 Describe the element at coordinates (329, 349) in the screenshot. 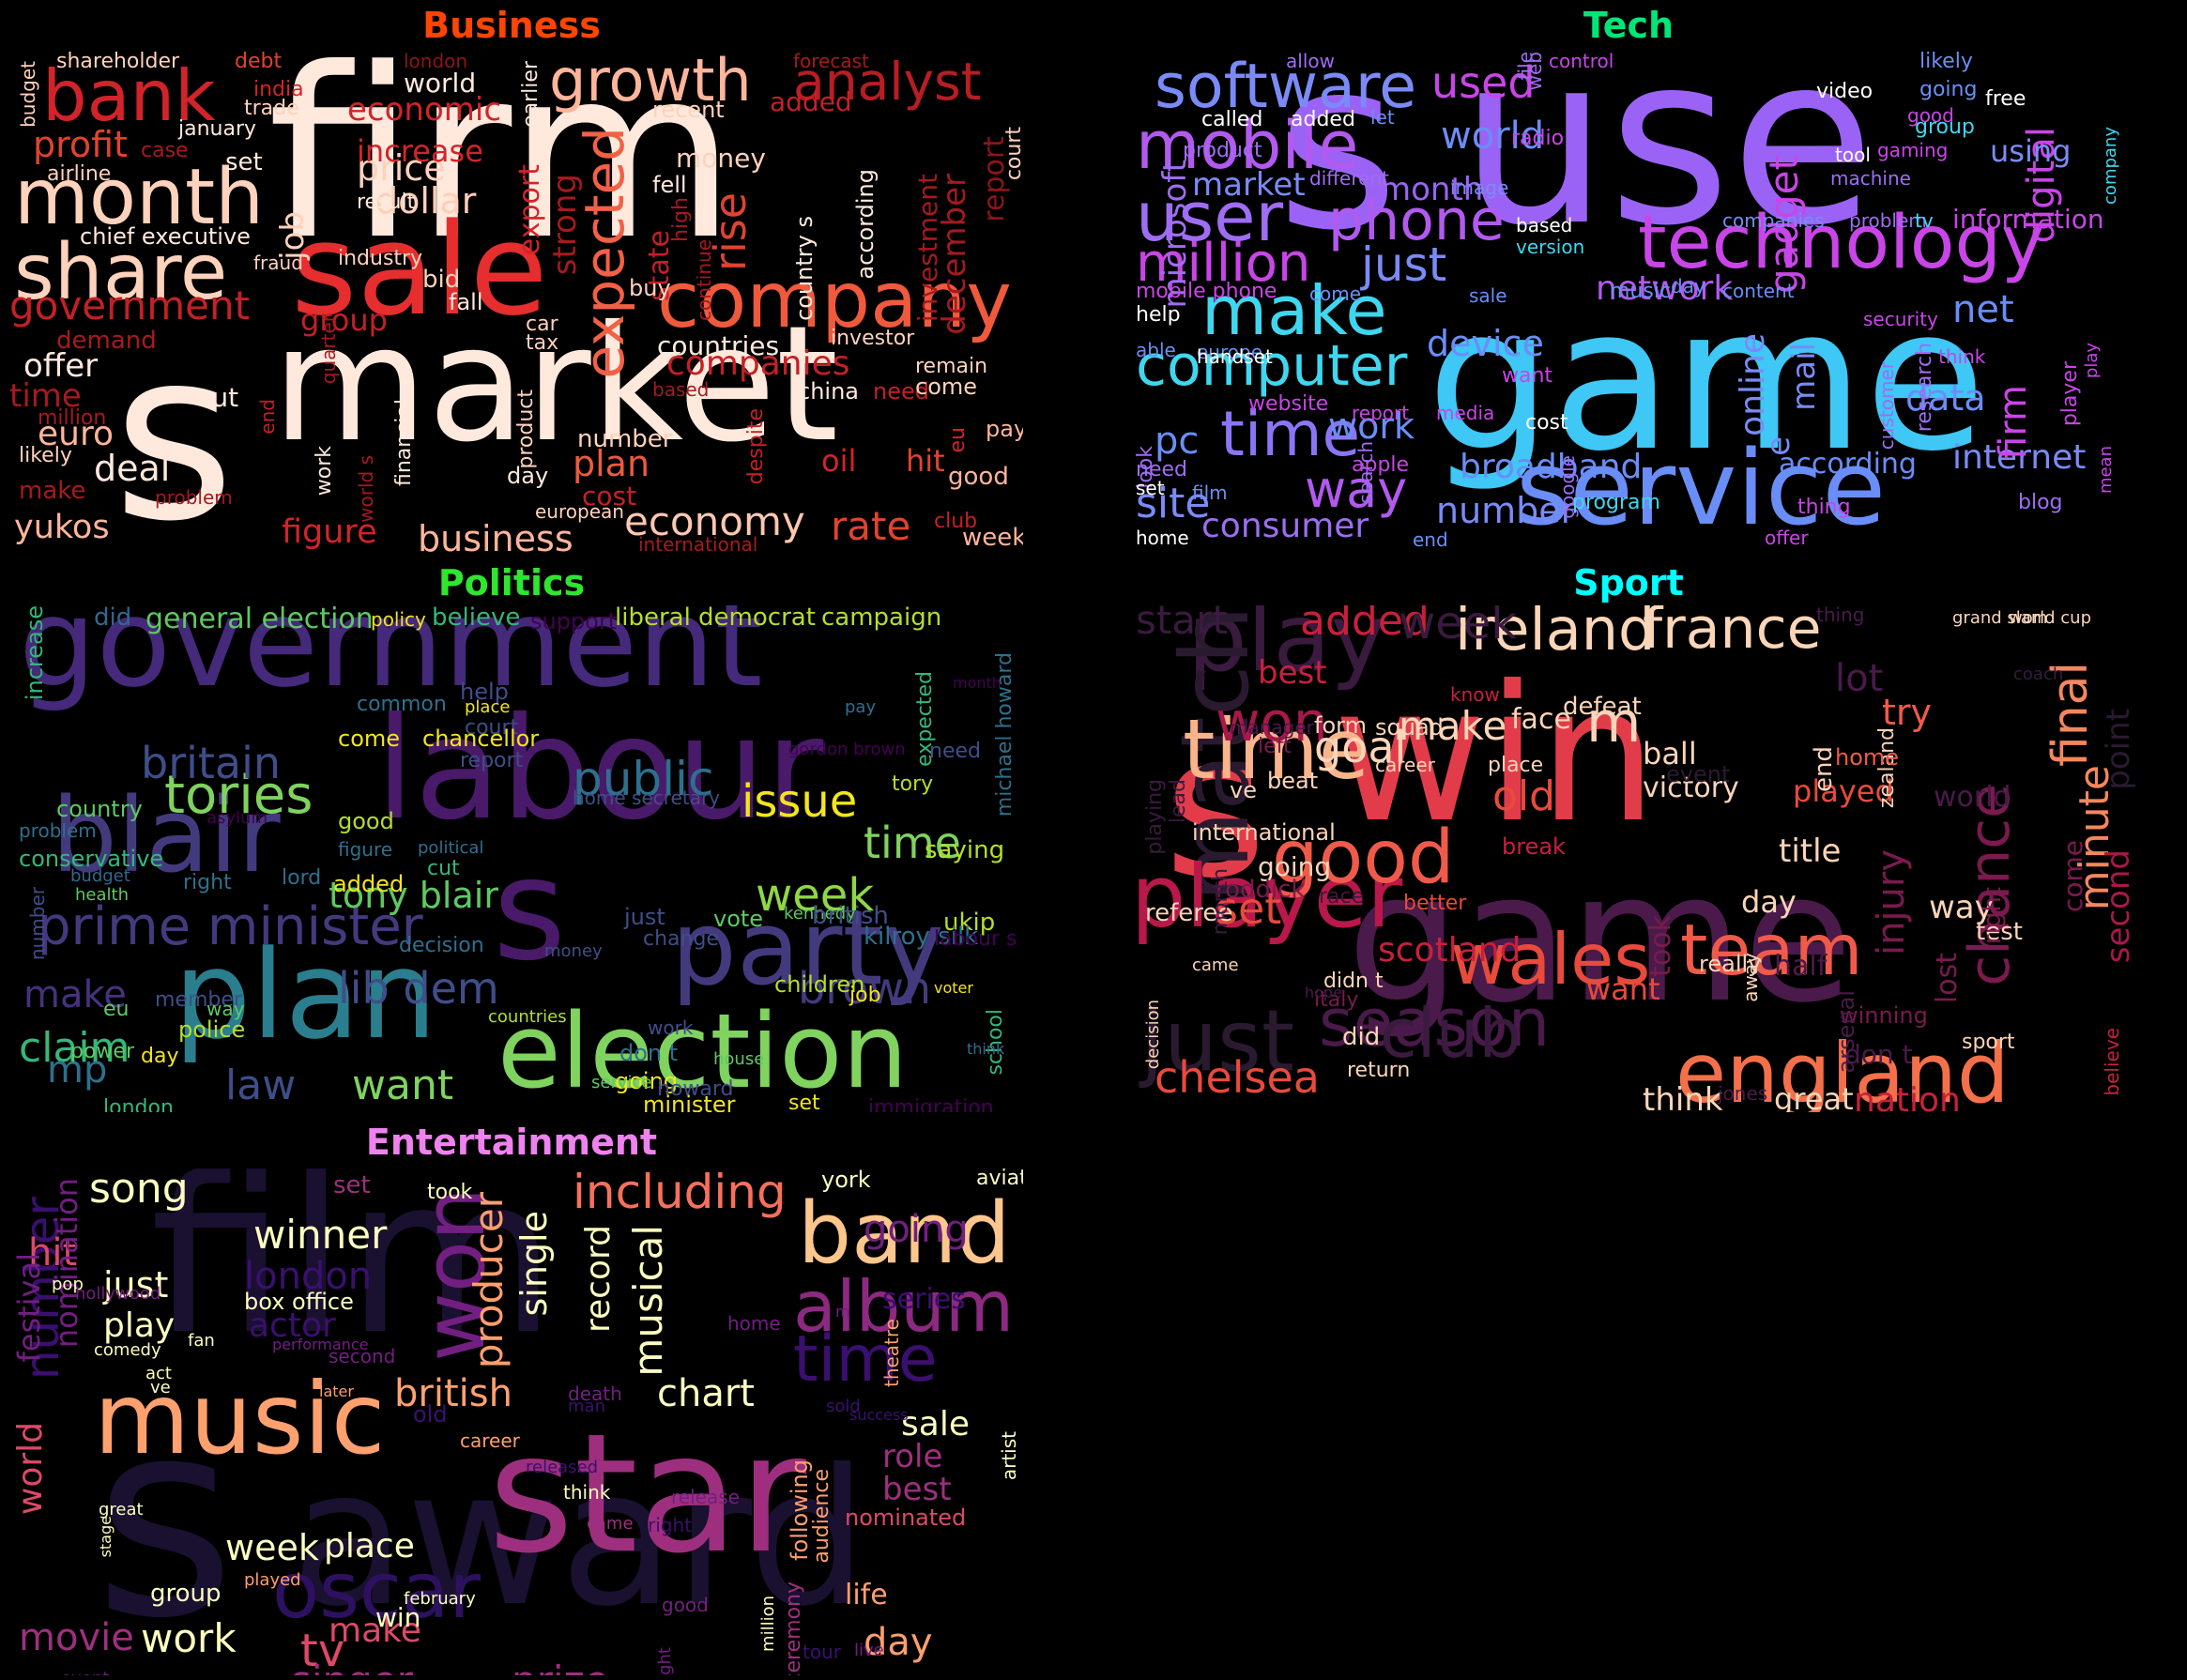

I see `word: quarter` at that location.